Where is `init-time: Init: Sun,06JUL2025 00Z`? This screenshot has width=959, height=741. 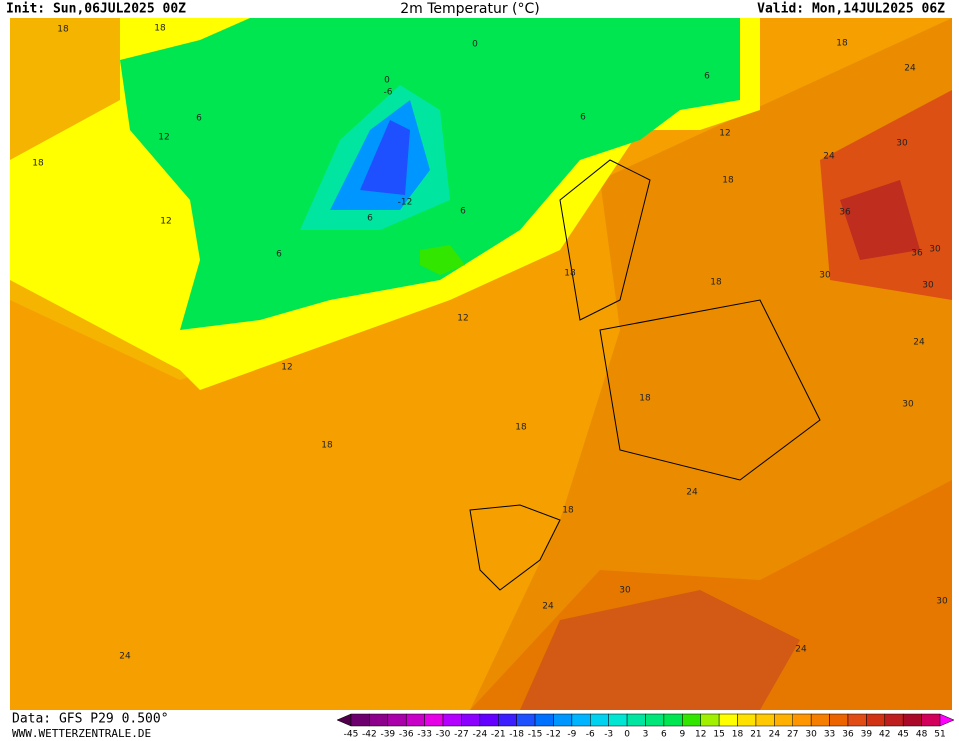 init-time: Init: Sun,06JUL2025 00Z is located at coordinates (96, 9).